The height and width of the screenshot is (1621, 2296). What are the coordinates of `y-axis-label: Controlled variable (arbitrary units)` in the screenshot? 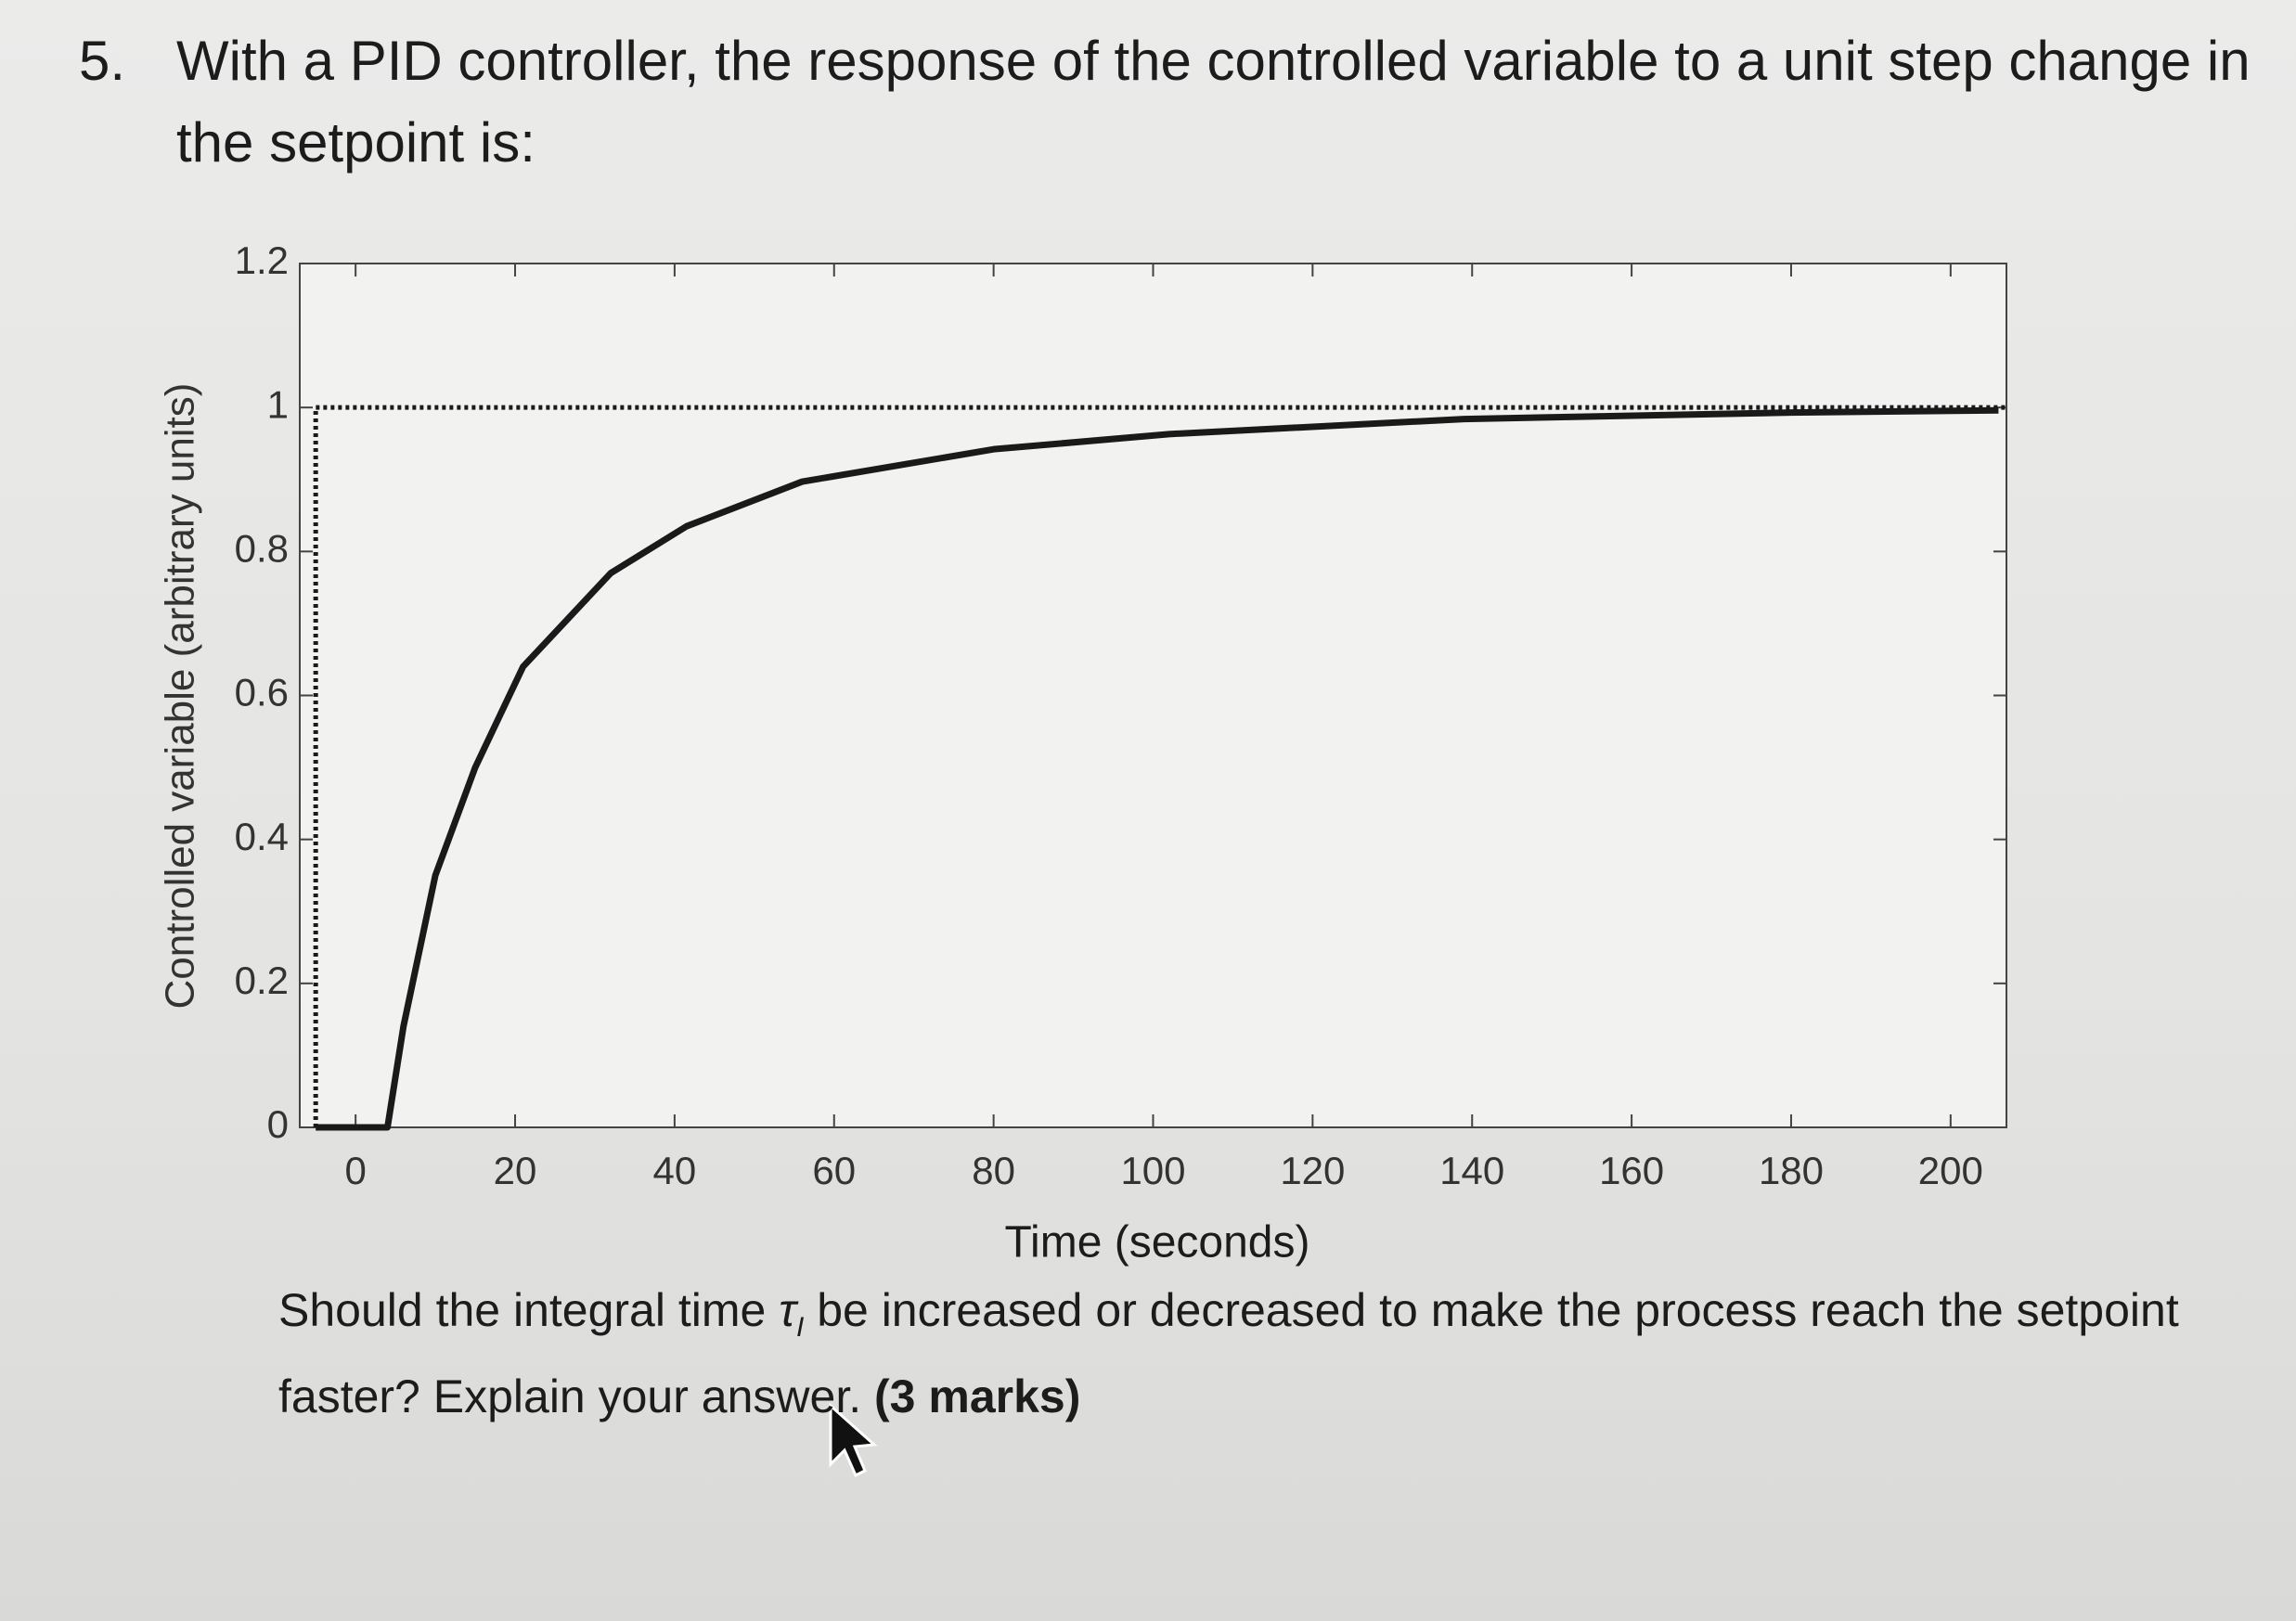 It's located at (180, 696).